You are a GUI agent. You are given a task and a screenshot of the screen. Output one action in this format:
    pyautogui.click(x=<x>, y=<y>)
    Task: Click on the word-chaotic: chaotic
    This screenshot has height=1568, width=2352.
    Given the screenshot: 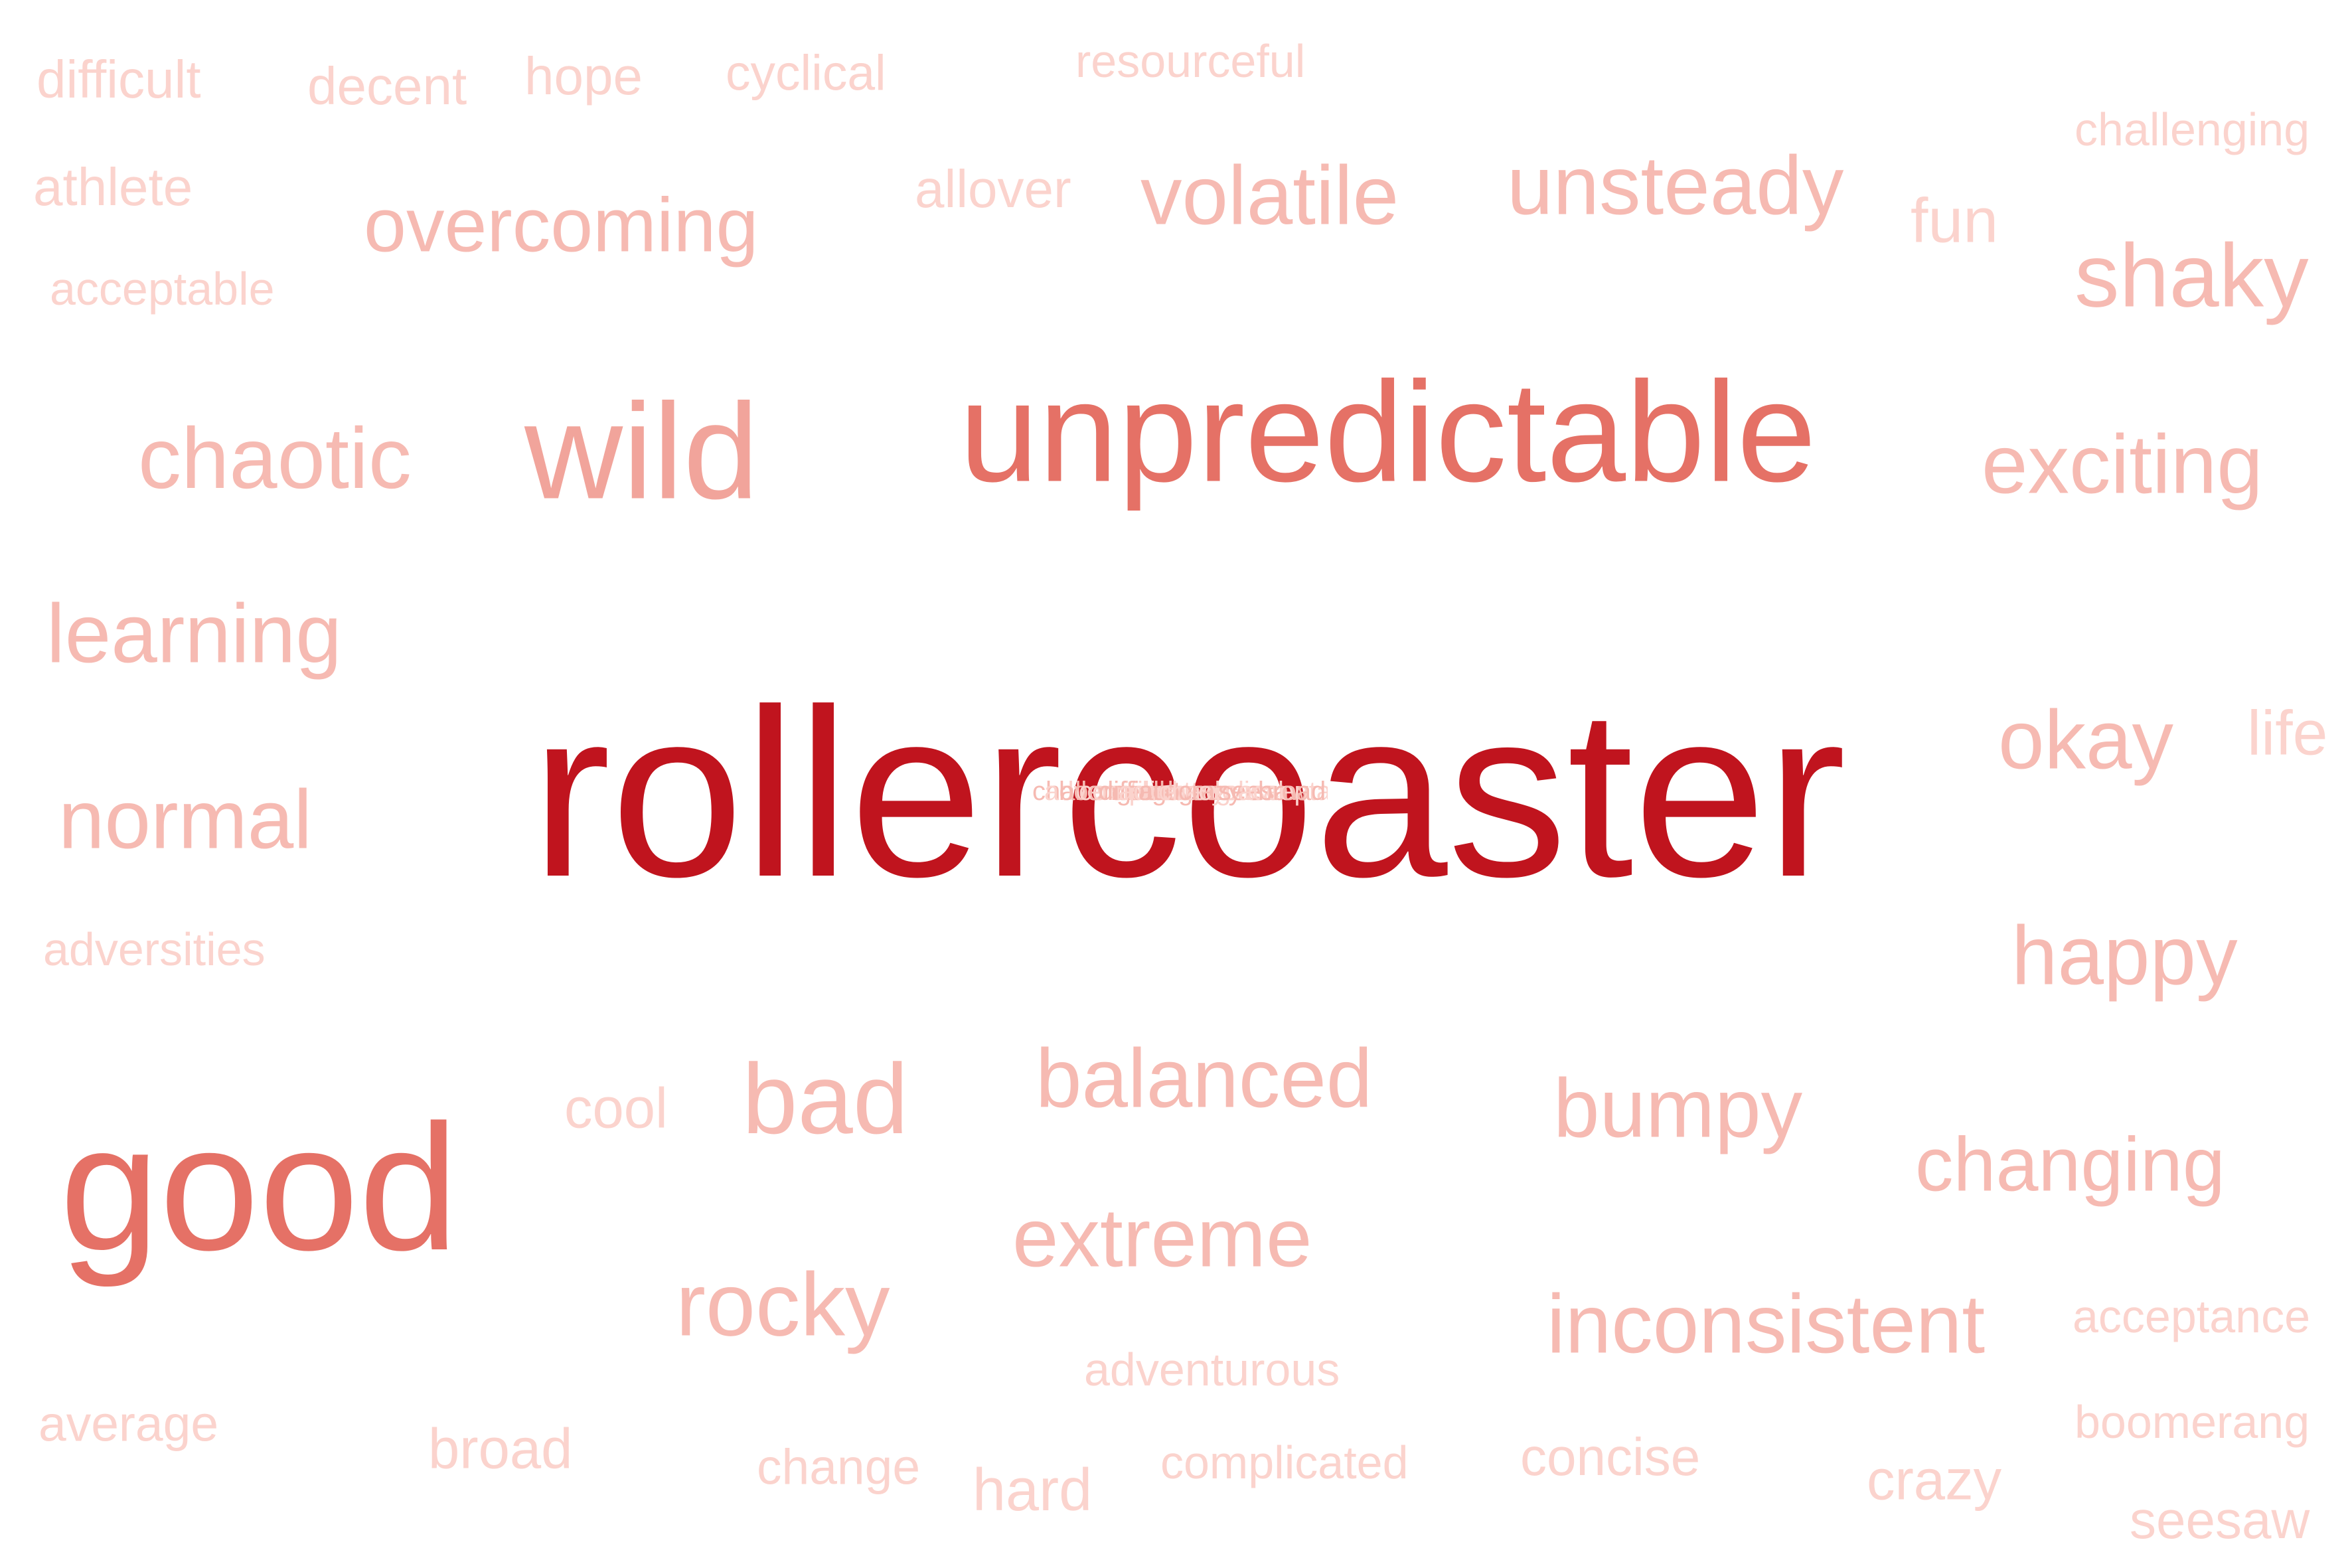 What is the action you would take?
    pyautogui.click(x=275, y=459)
    